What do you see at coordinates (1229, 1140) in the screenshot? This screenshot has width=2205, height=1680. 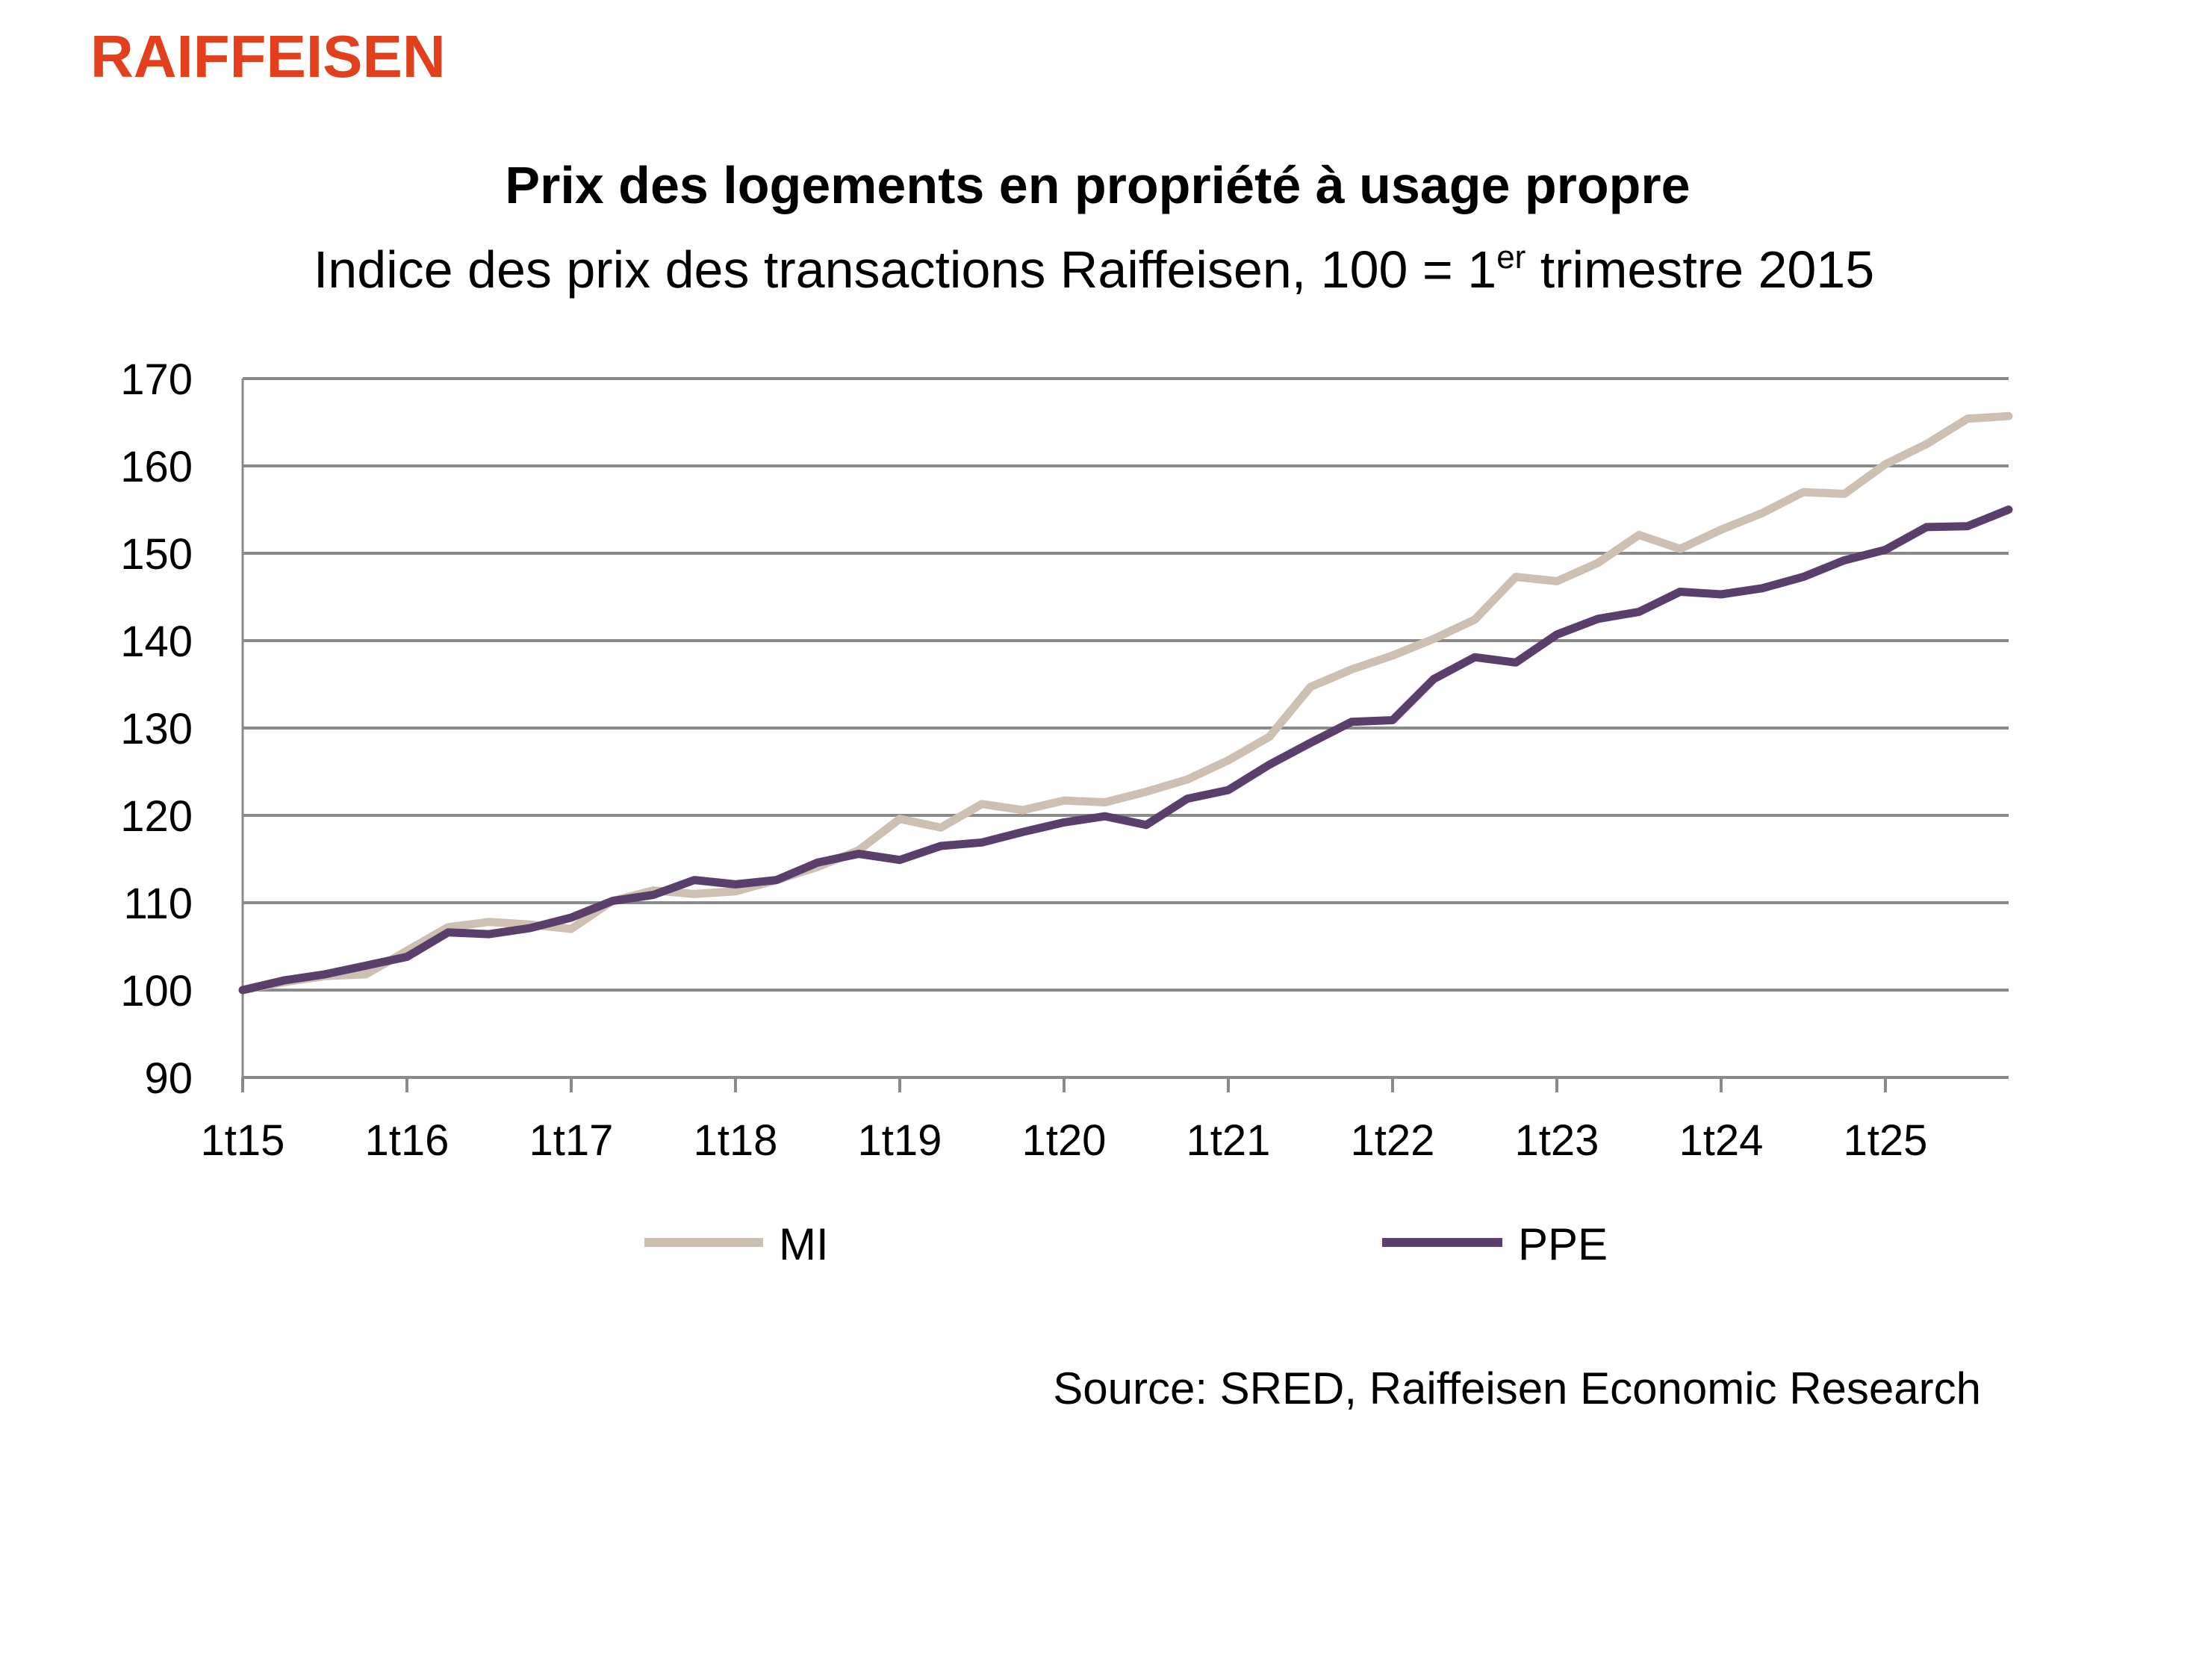 I see `x-tick-label: 1t21` at bounding box center [1229, 1140].